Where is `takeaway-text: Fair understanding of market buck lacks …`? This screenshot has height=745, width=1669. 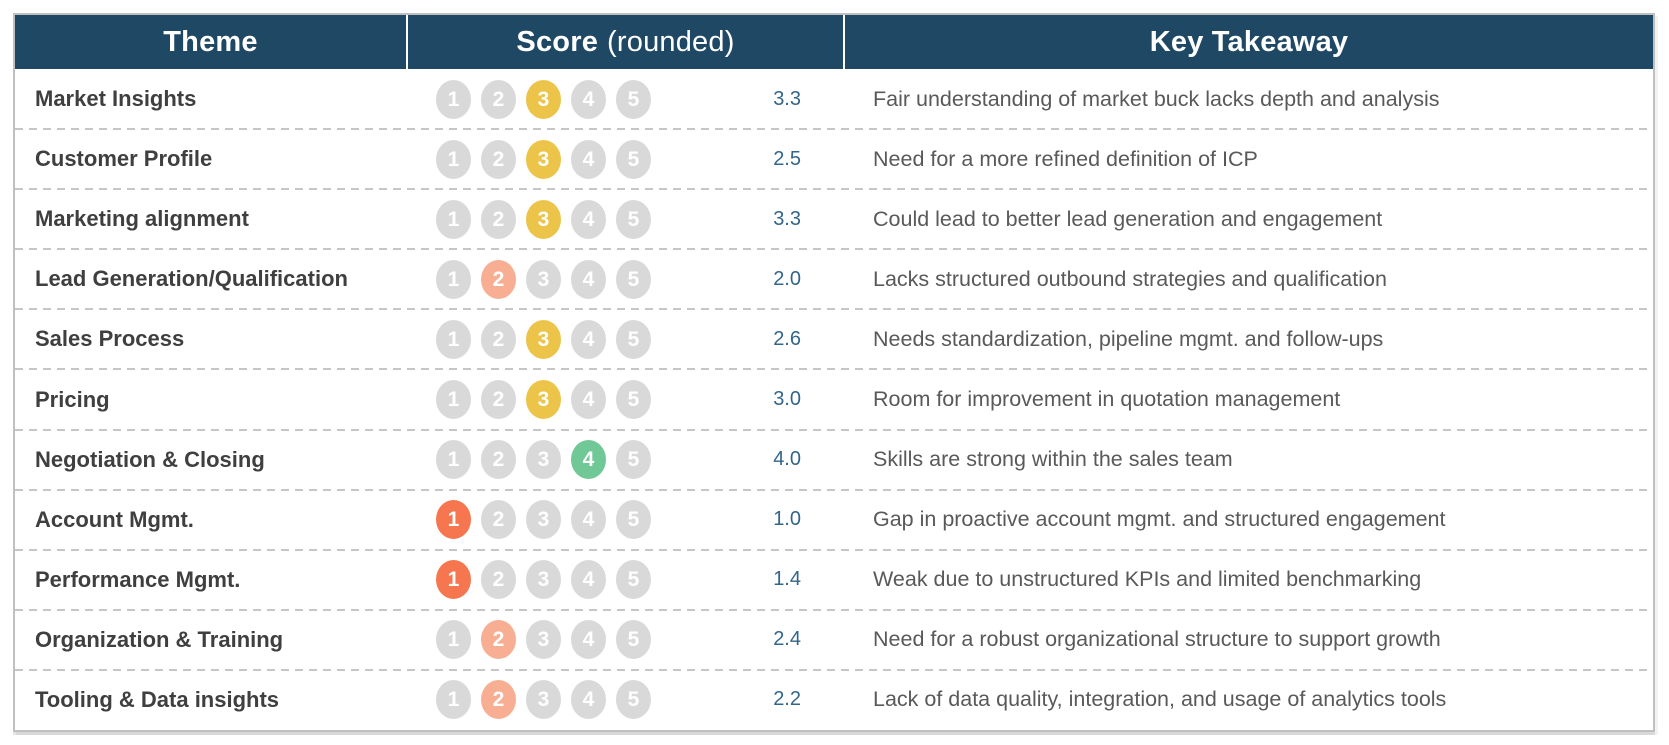 takeaway-text: Fair understanding of market buck lacks … is located at coordinates (1156, 98).